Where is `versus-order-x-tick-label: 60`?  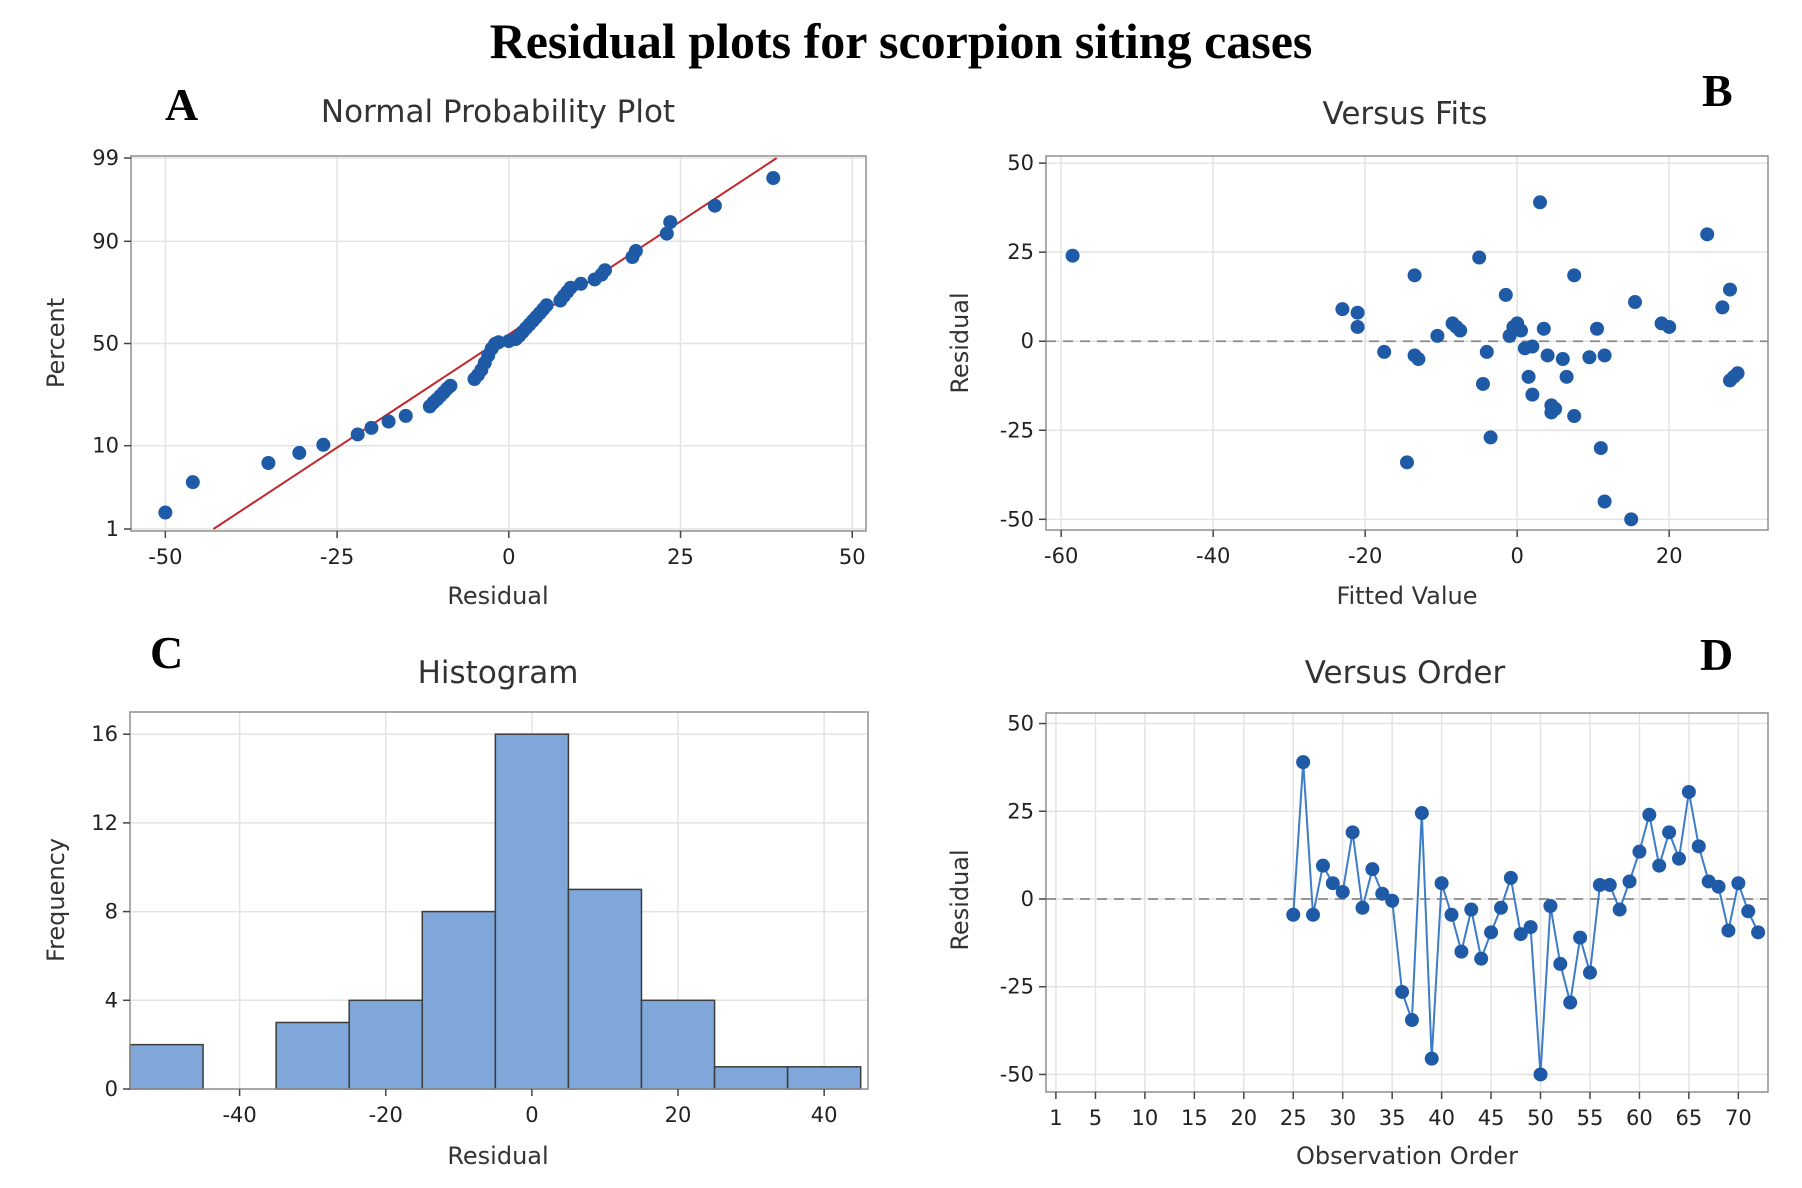 versus-order-x-tick-label: 60 is located at coordinates (1639, 1118).